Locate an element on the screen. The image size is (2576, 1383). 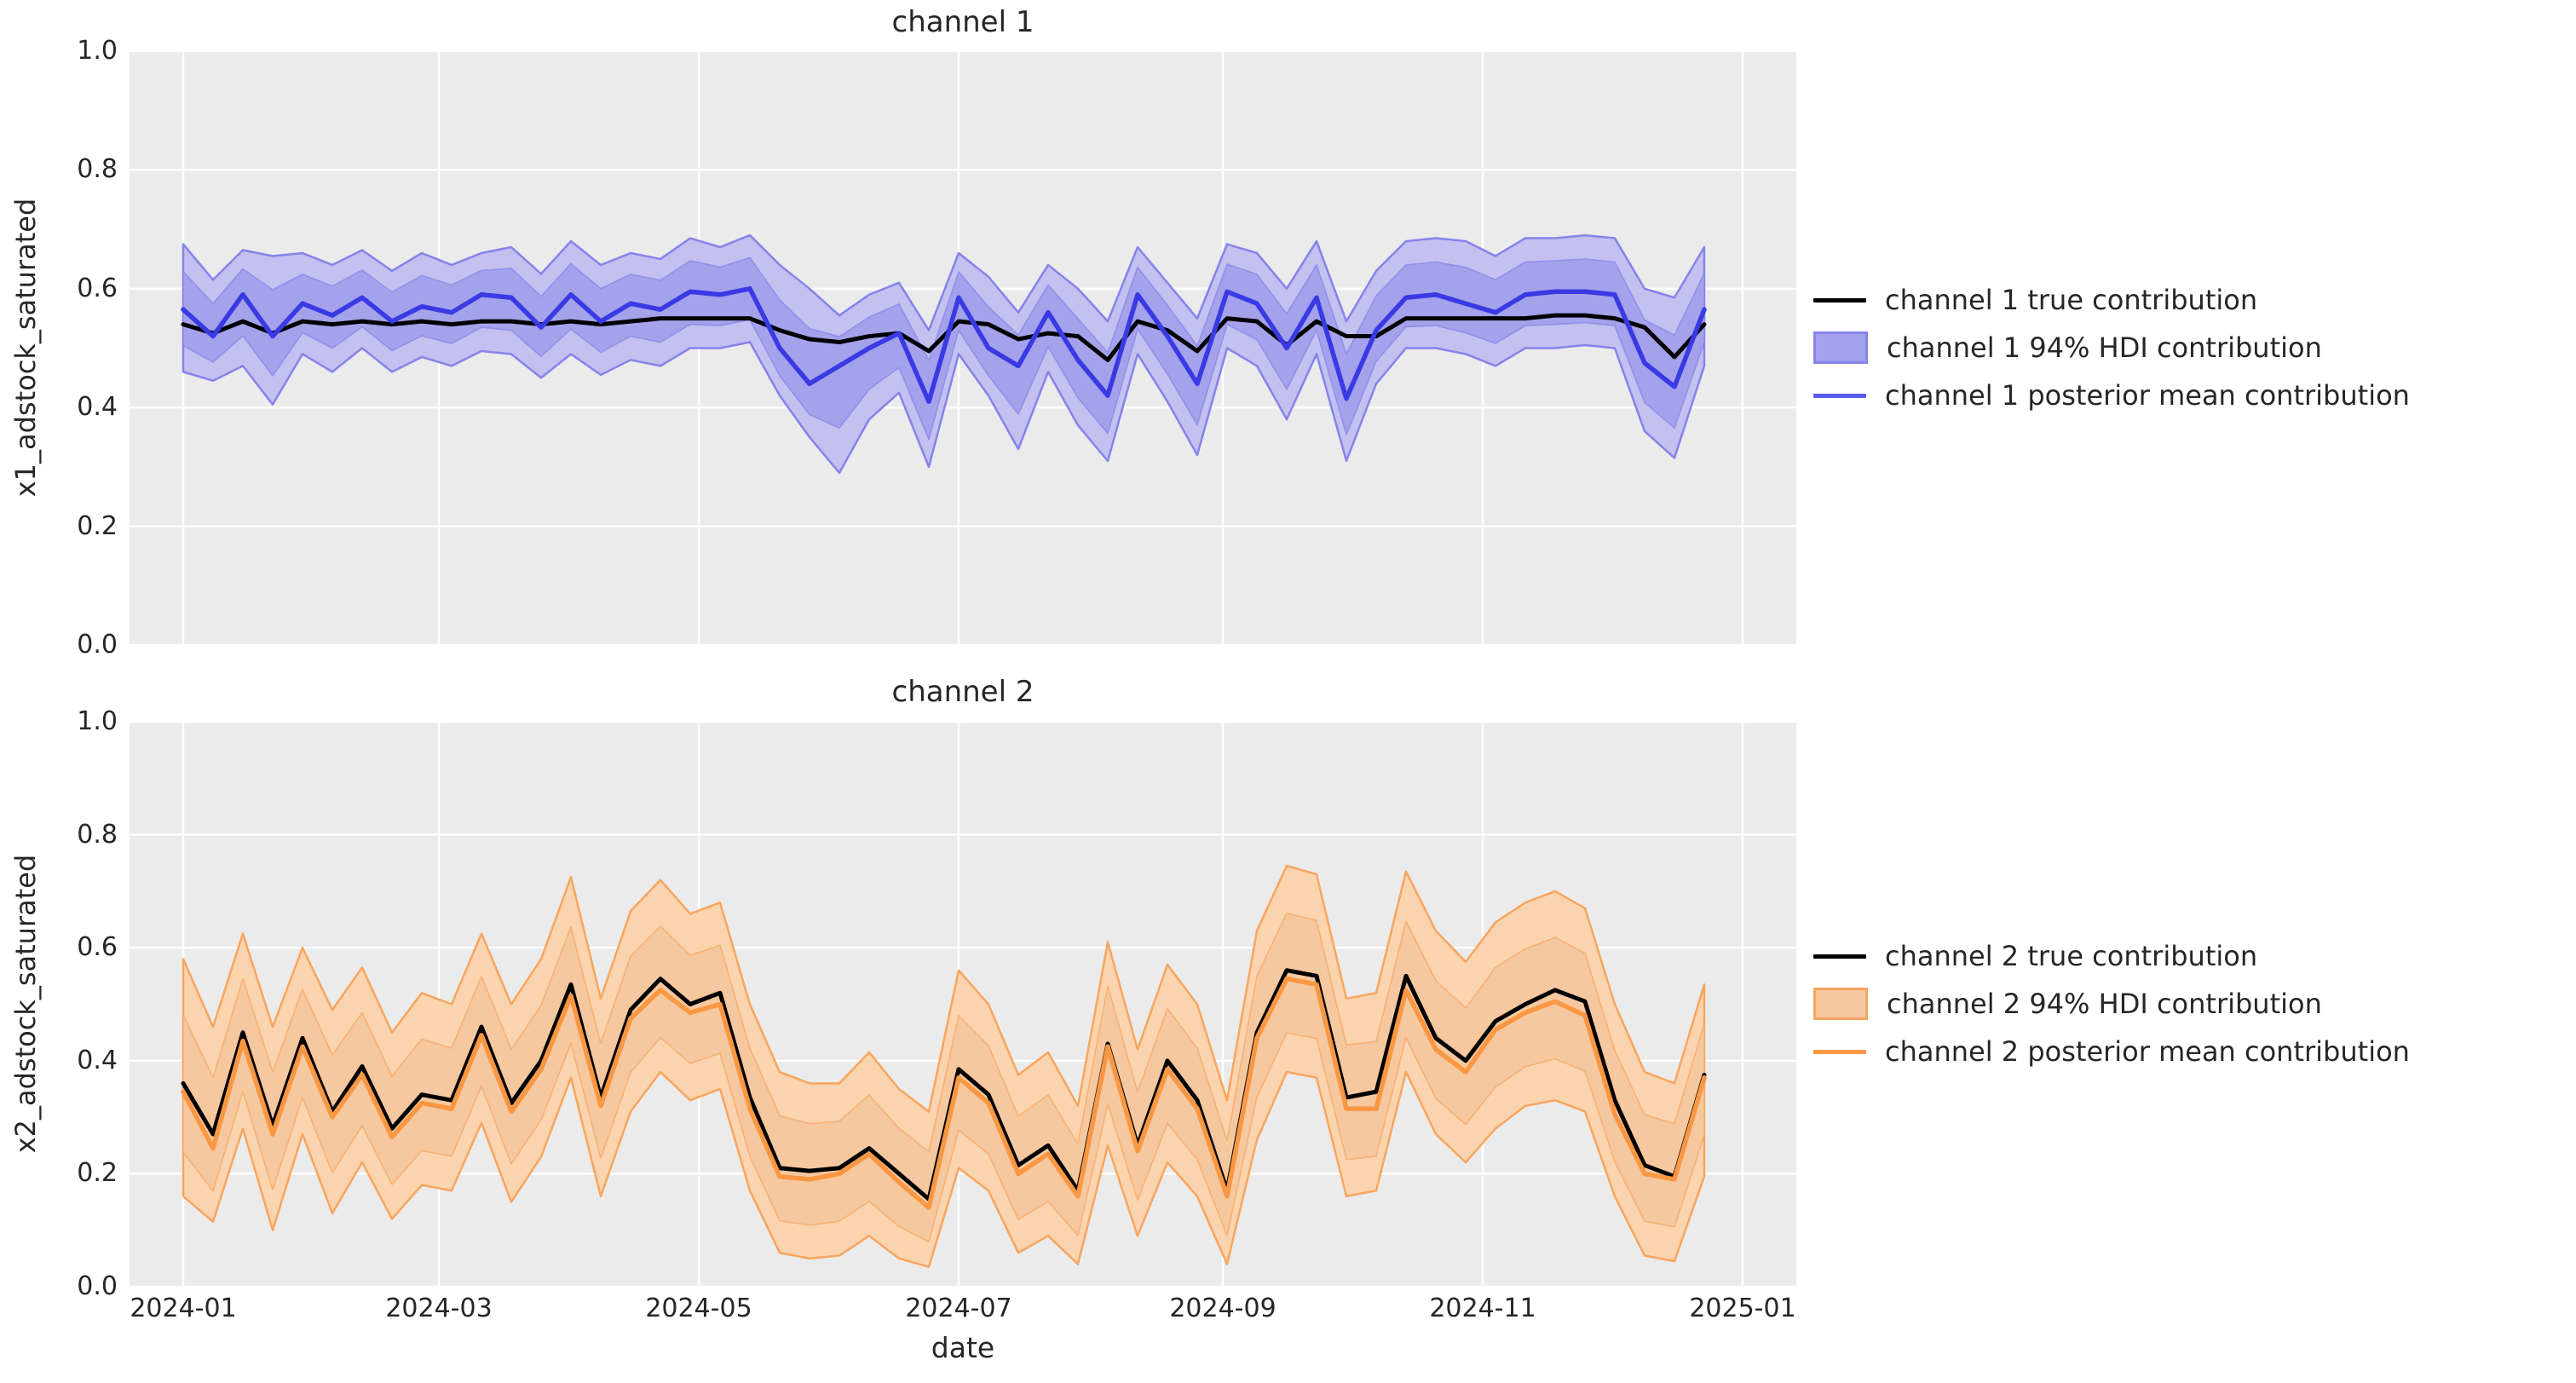
x-tick-label: 2025-01 is located at coordinates (1742, 1308).